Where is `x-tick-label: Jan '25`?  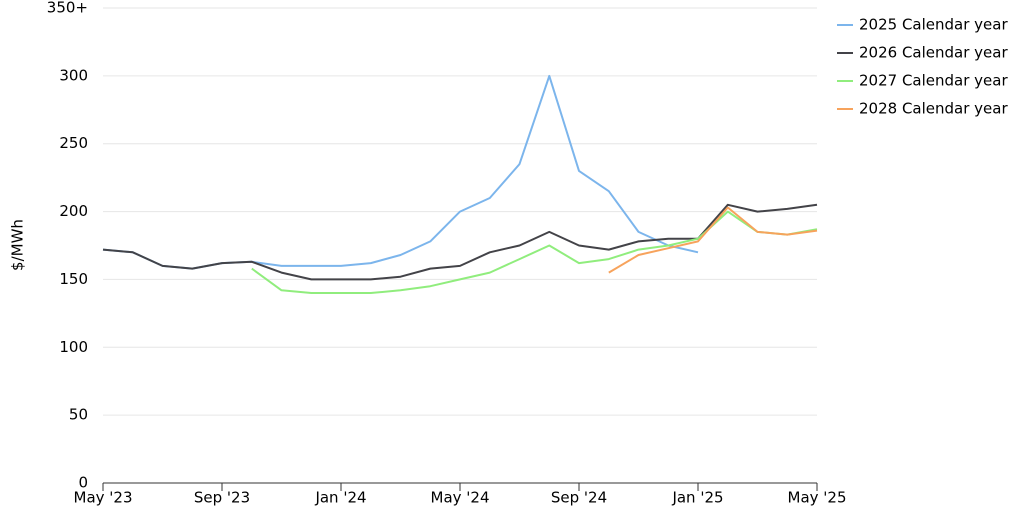 x-tick-label: Jan '25 is located at coordinates (697, 498).